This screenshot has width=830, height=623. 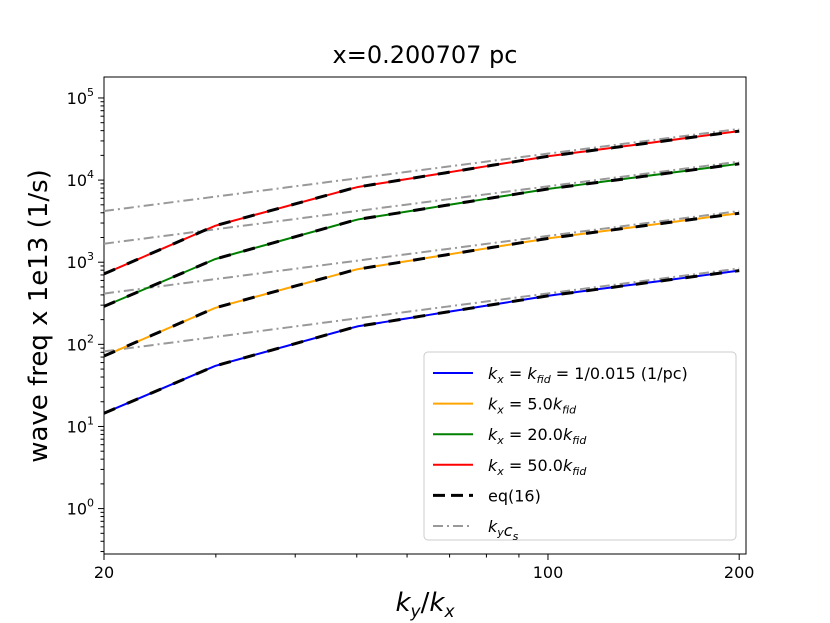 I want to click on y-axis-ticks: 10⁰ 10¹ 10² 10³ 10⁴ 10⁵, so click(x=85, y=319).